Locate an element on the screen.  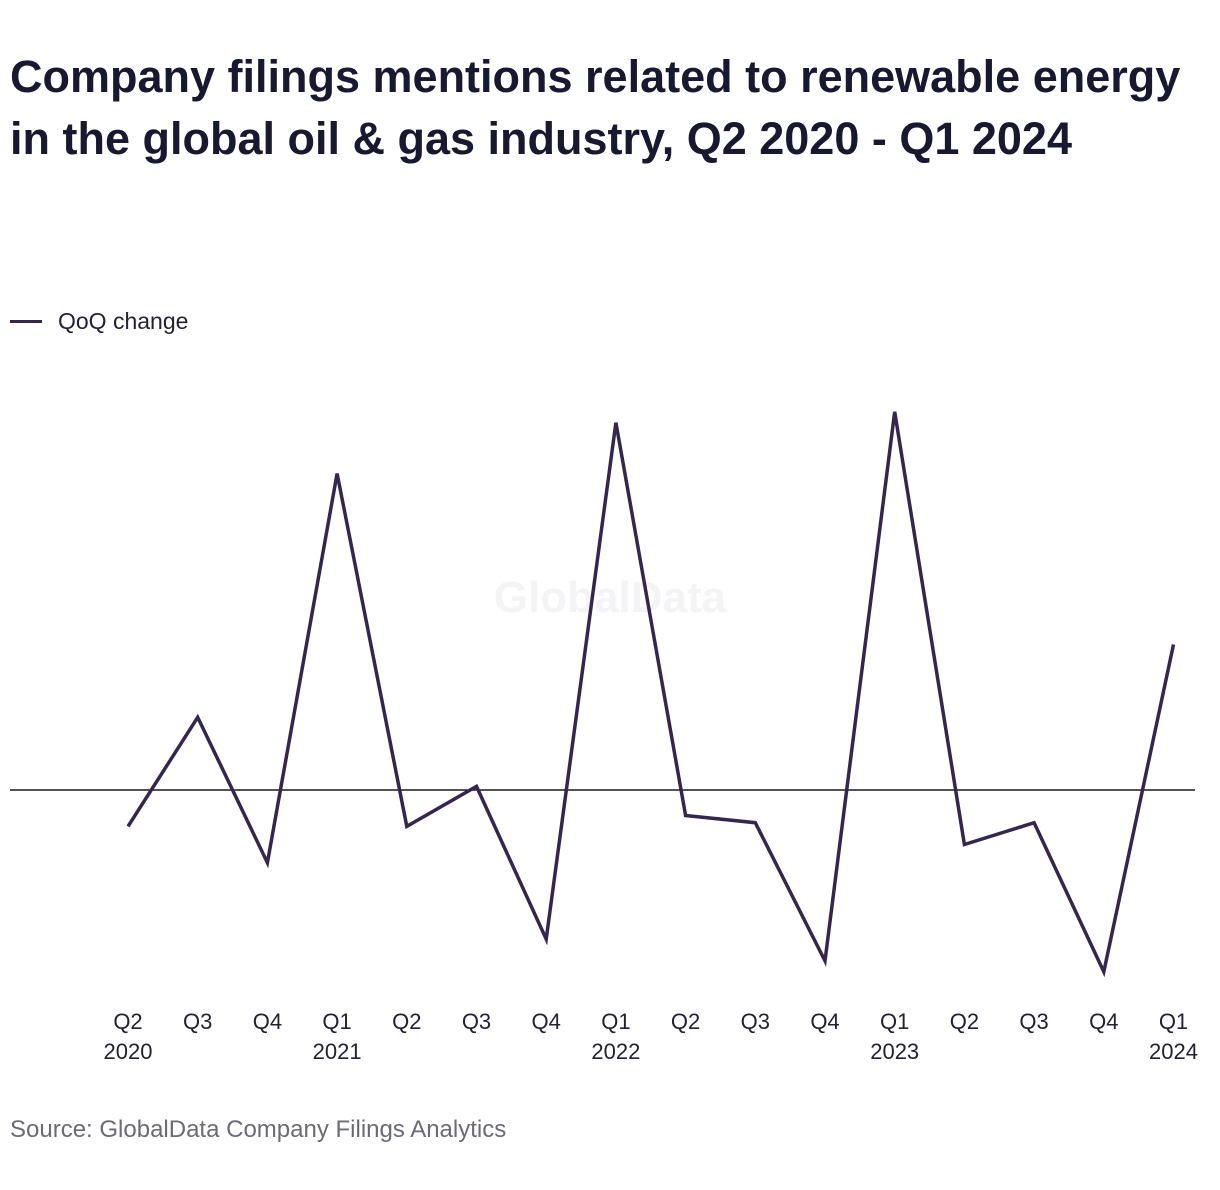
x-tick-year-15: 2024 is located at coordinates (1173, 1051).